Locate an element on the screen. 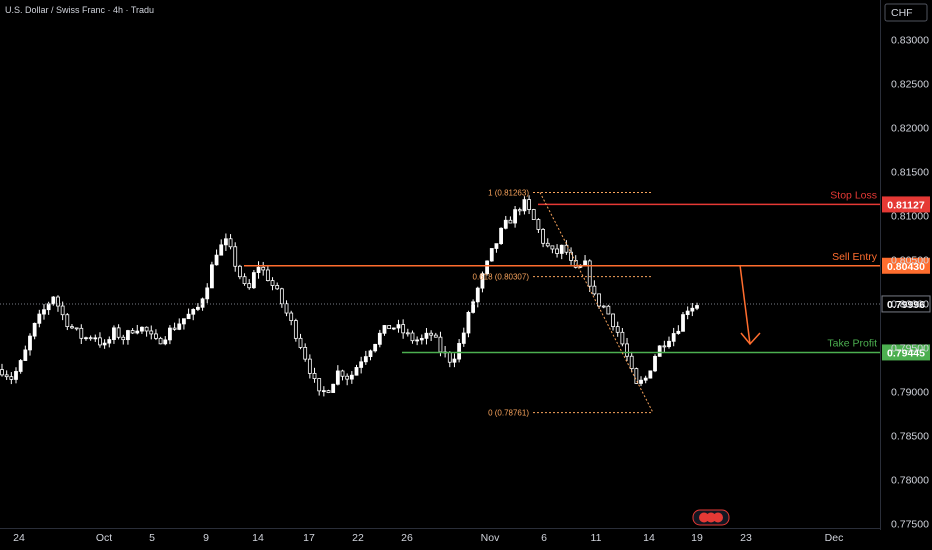 This screenshot has width=932, height=550. fib-retracement: 1 (0.81263) 0.618 (0.80307) 0 (0.78761) is located at coordinates (563, 303).